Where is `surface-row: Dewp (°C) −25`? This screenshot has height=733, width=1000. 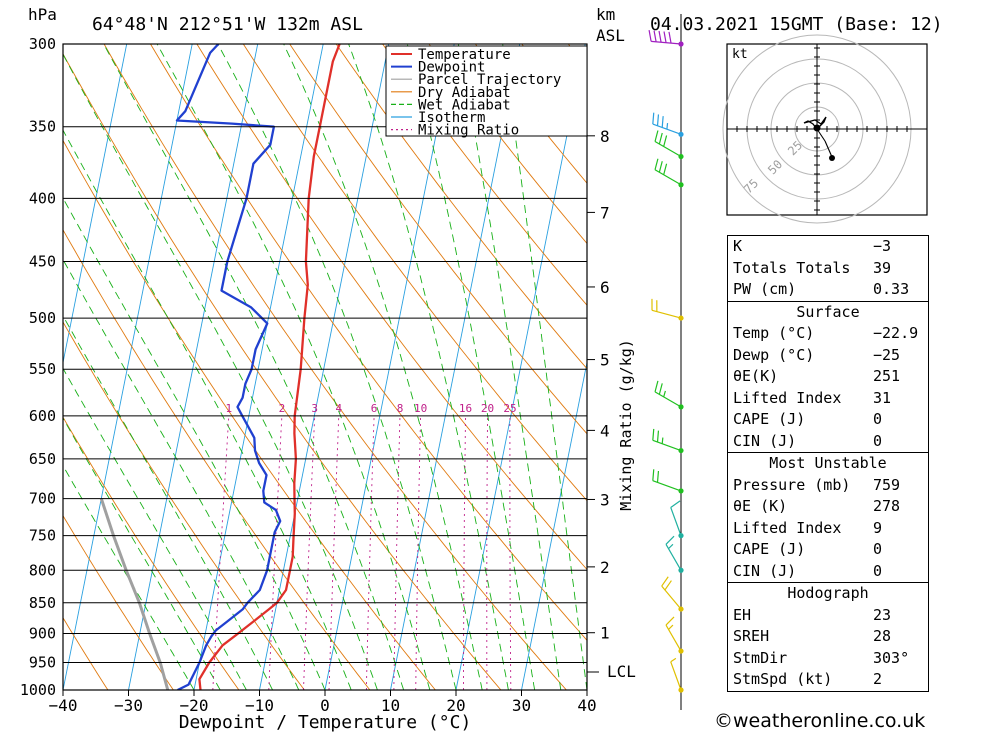 surface-row: Dewp (°C) −25 is located at coordinates (828, 356).